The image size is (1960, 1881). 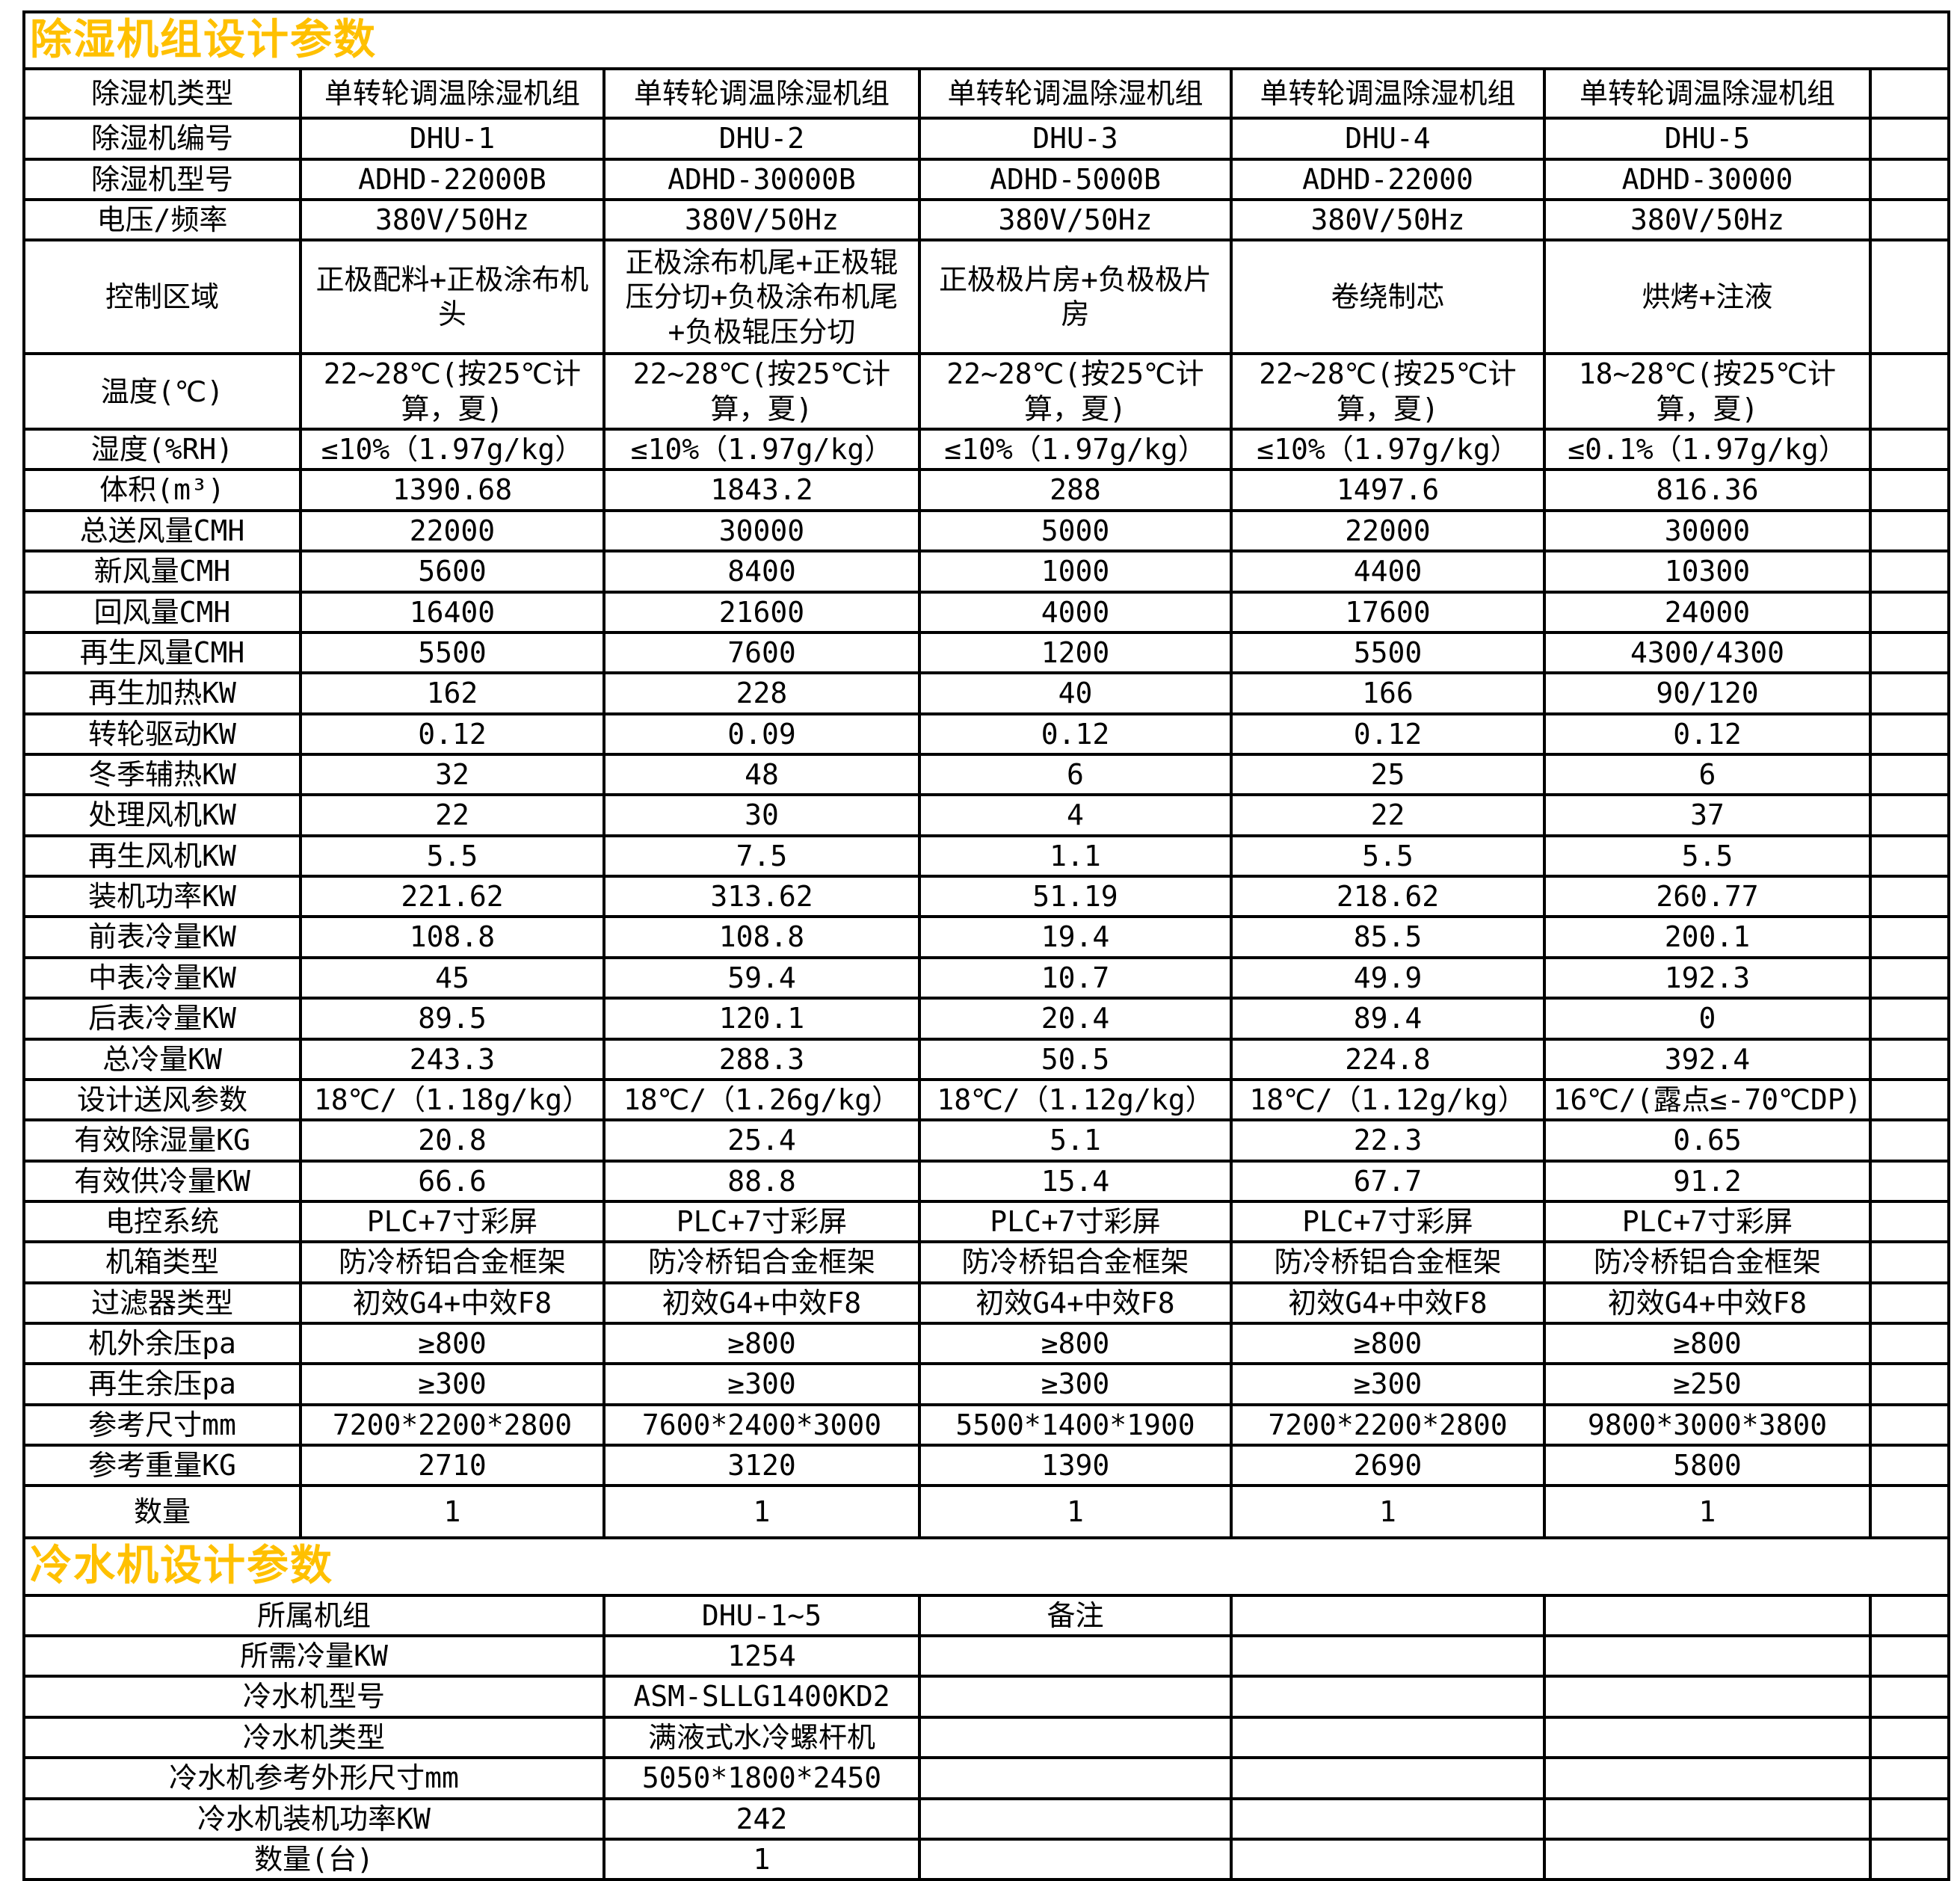 I want to click on cell-value: 166, so click(x=1388, y=693).